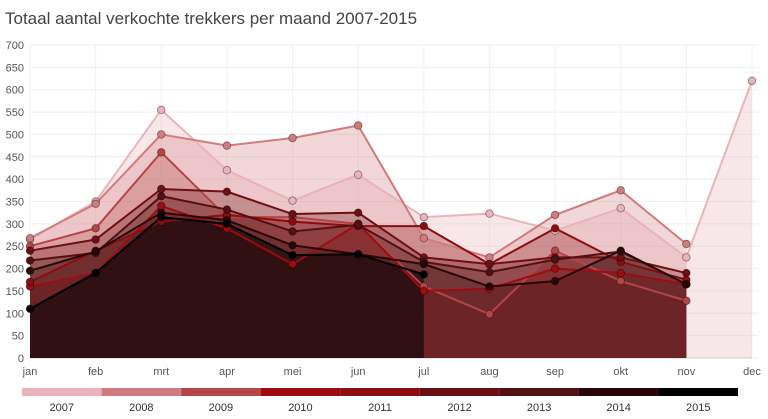 The height and width of the screenshot is (419, 768). Describe the element at coordinates (30, 250) in the screenshot. I see `point-2012-jan` at that location.